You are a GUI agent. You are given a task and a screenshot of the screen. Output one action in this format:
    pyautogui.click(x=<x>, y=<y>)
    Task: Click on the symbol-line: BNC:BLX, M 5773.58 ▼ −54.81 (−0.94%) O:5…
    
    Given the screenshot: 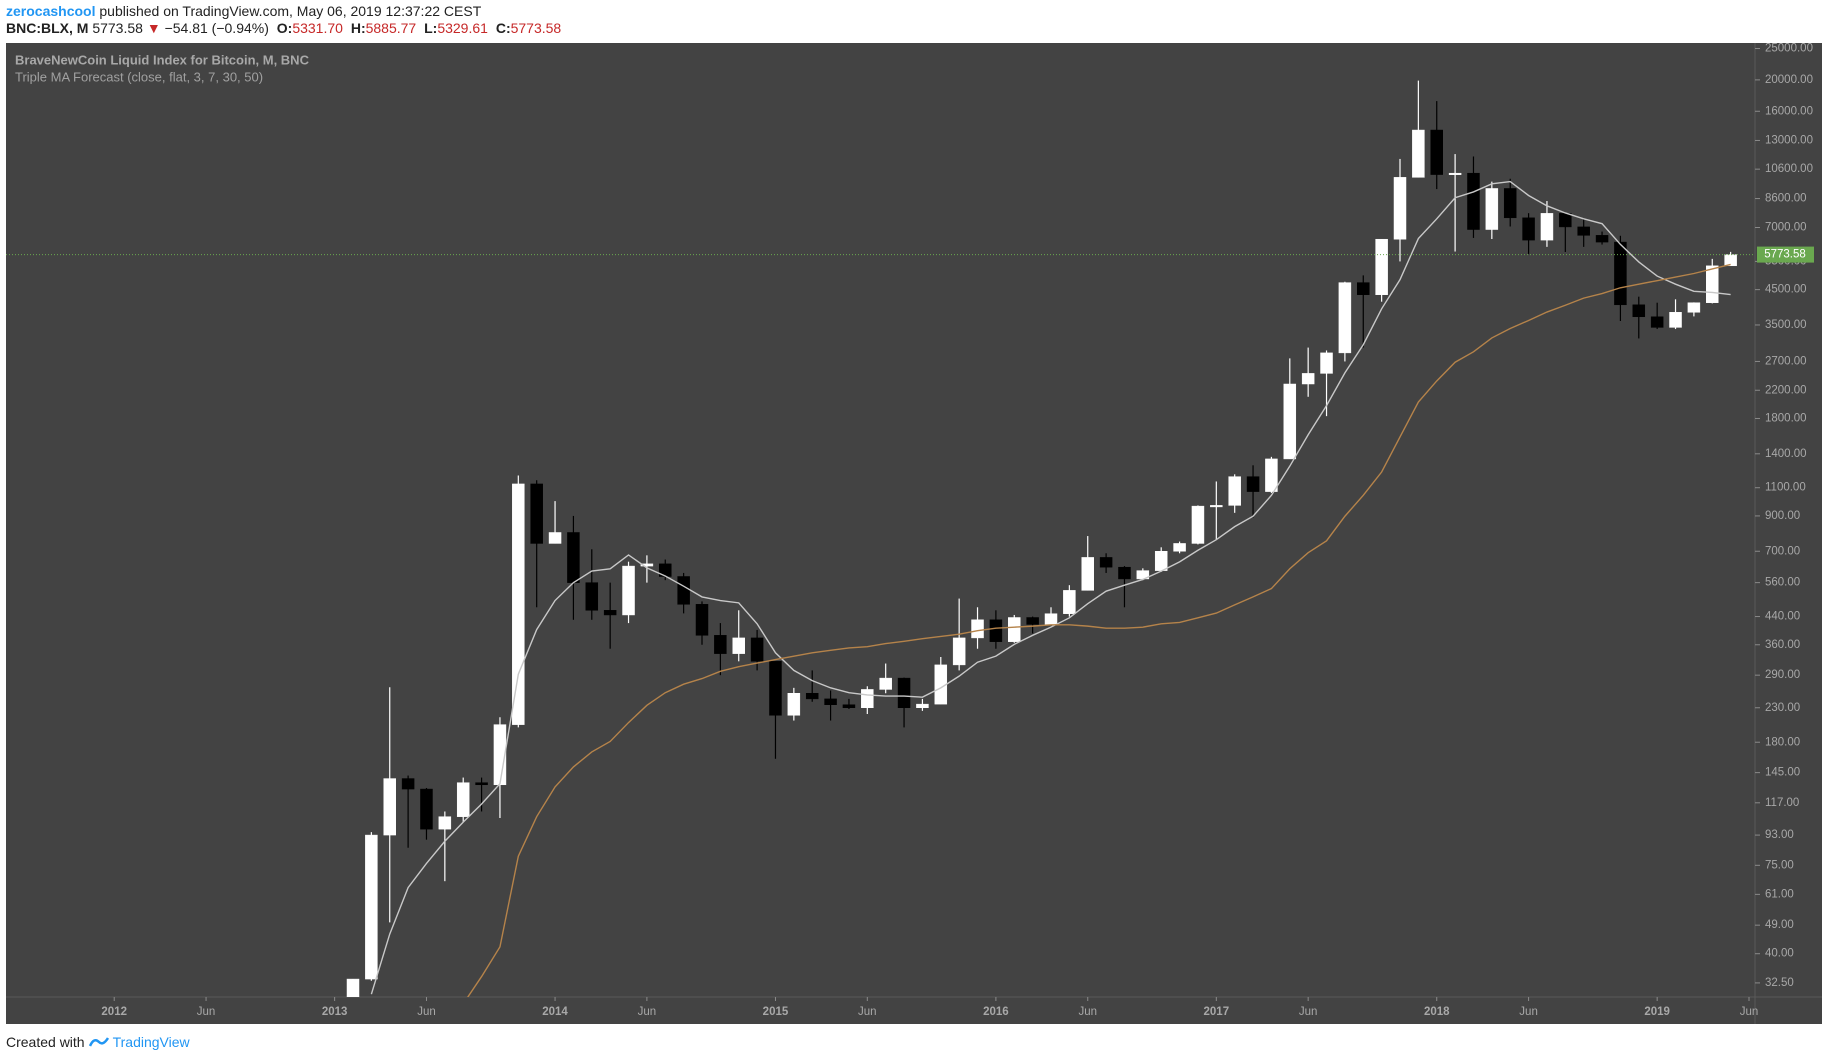 What is the action you would take?
    pyautogui.click(x=283, y=28)
    